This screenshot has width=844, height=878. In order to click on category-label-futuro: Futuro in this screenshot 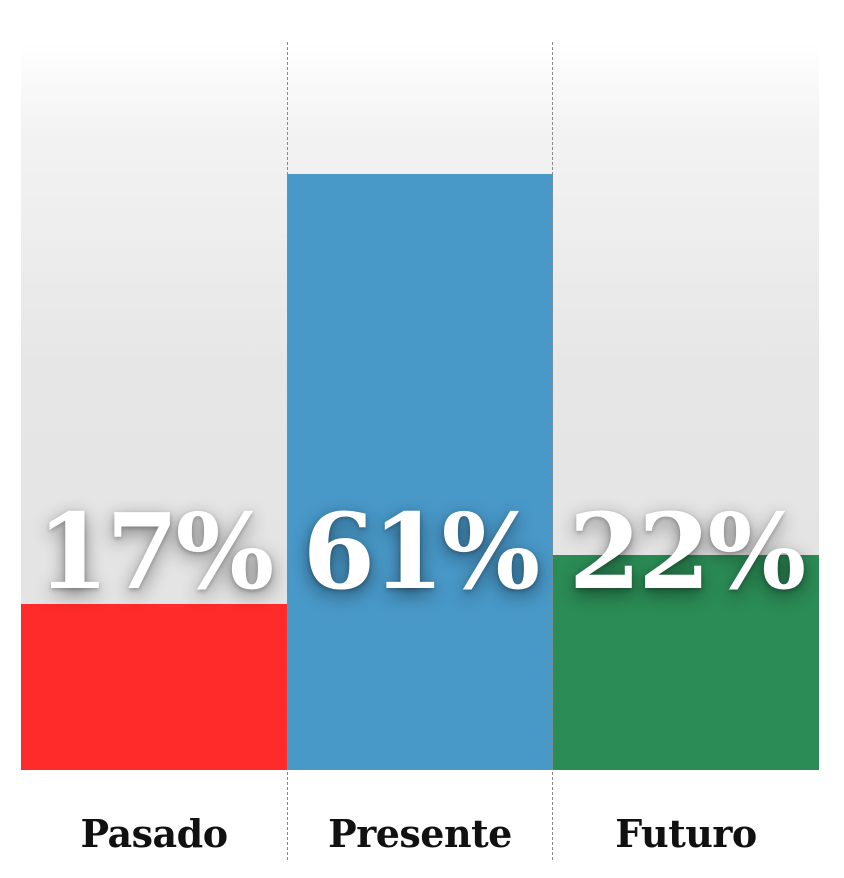, I will do `click(686, 833)`.